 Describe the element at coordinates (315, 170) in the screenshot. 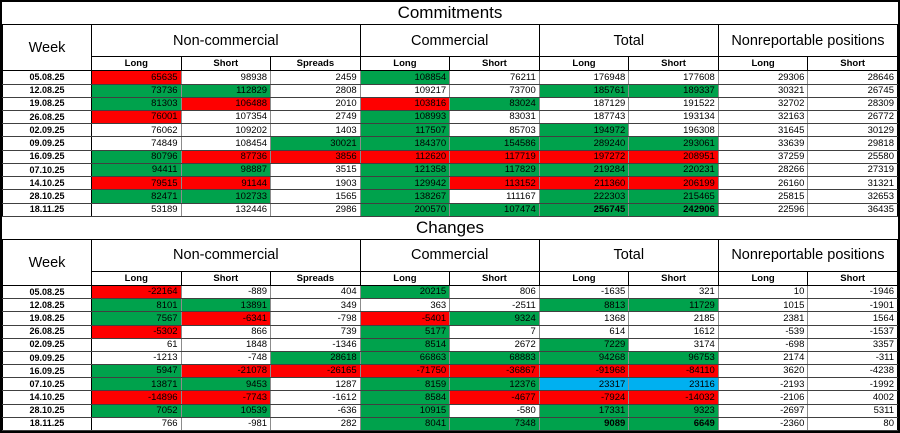

I see `value-cell: 3515` at that location.